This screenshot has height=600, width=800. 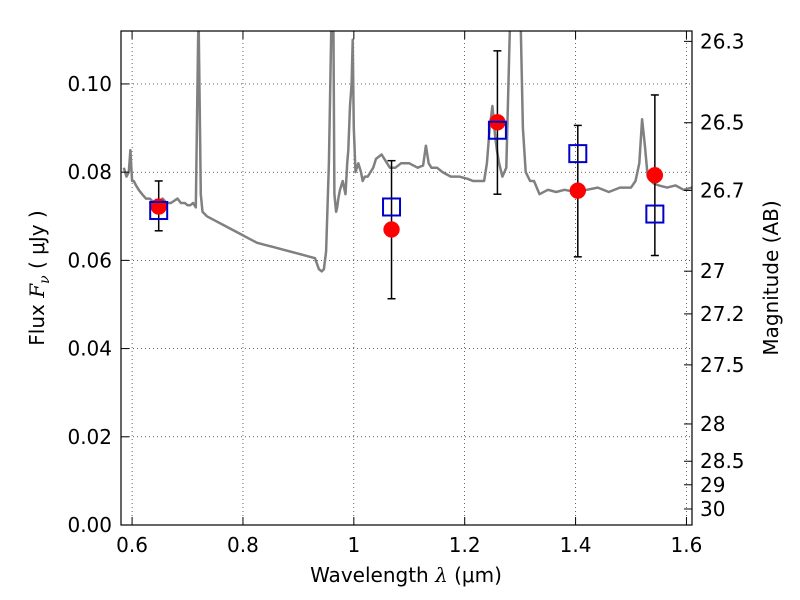 What do you see at coordinates (409, 545) in the screenshot?
I see `x-tick-labels: 0.6 0.8 1 1.2 1.4 1.6` at bounding box center [409, 545].